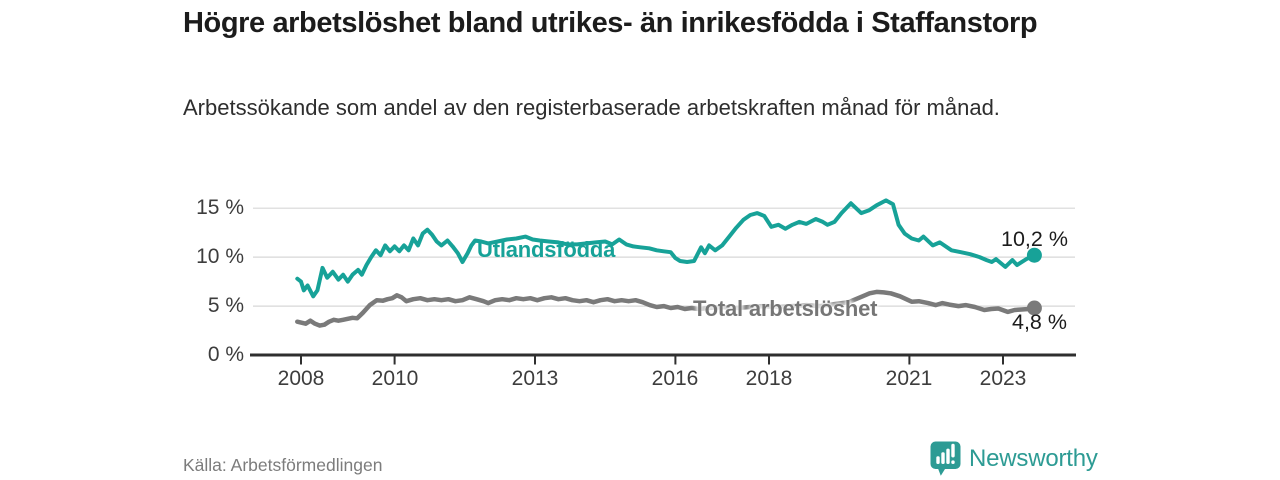 Image resolution: width=1280 pixels, height=480 pixels. I want to click on newsworthy-logo: Newsworthy, so click(1013, 458).